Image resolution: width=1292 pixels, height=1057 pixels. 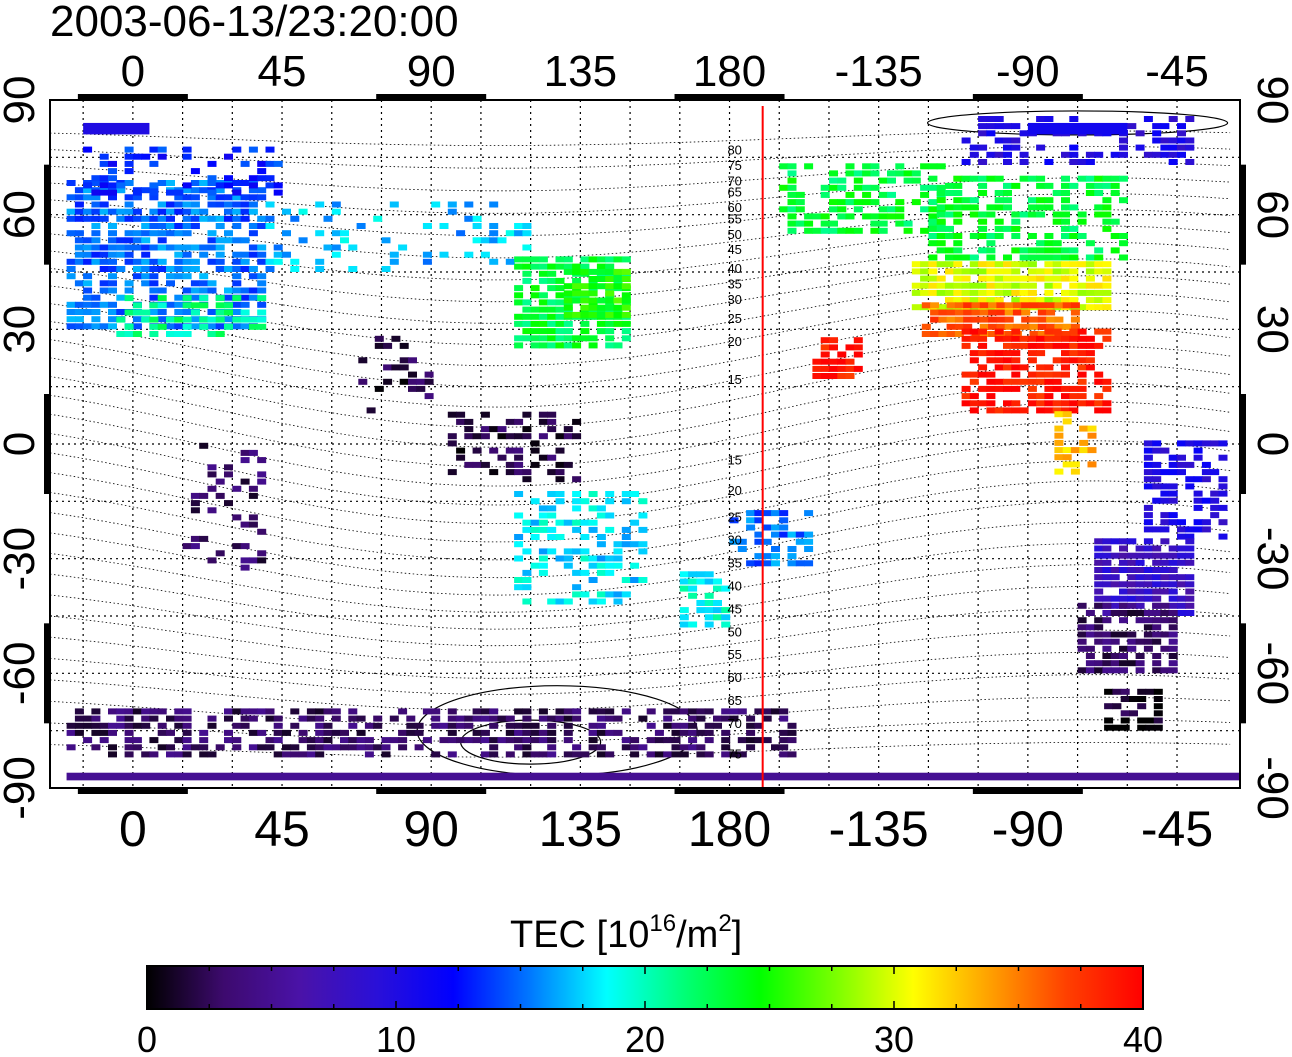 What do you see at coordinates (1270, 214) in the screenshot?
I see `right-tick-label: 60` at bounding box center [1270, 214].